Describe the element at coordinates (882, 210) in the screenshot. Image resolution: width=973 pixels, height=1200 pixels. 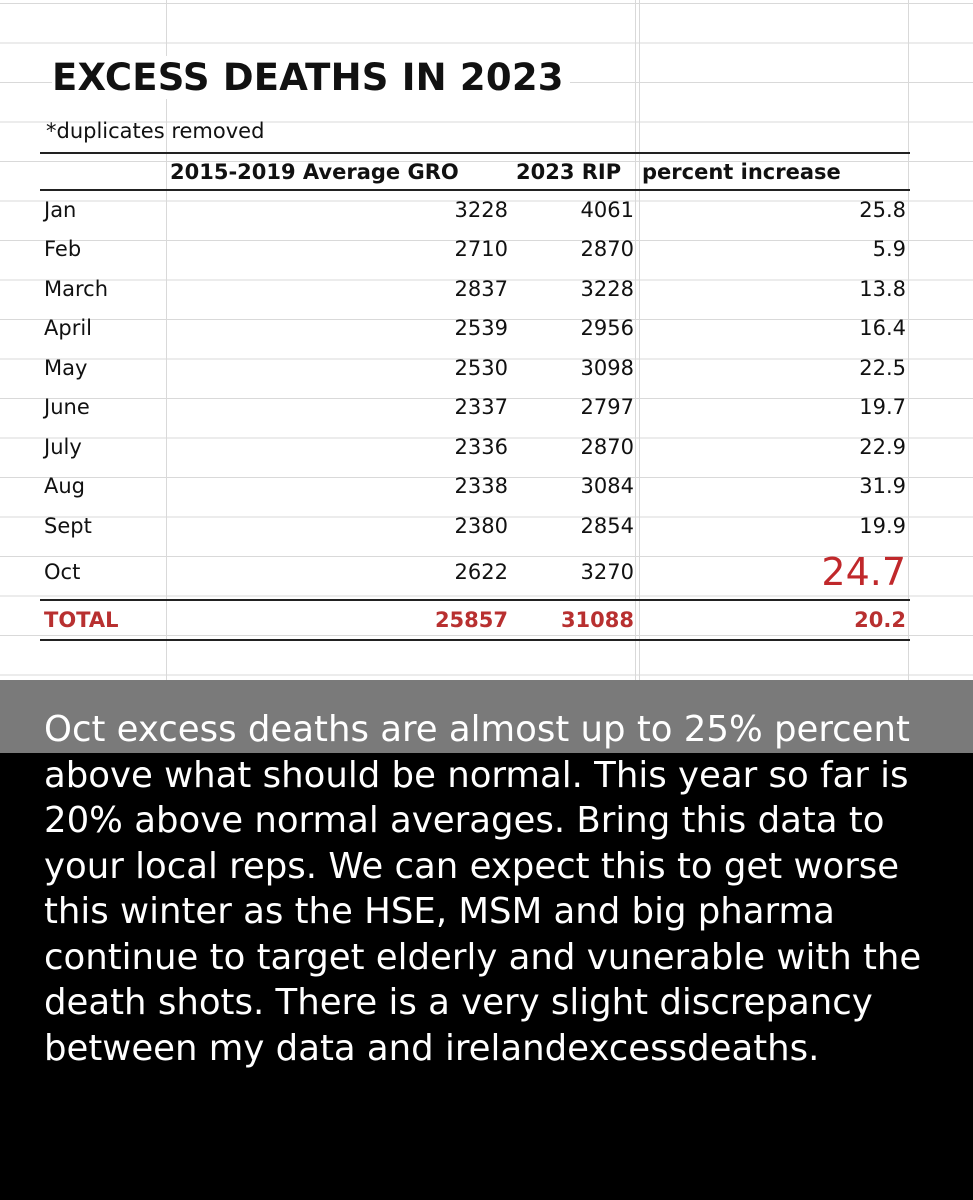
I see `percent-cell: 25.8` at that location.